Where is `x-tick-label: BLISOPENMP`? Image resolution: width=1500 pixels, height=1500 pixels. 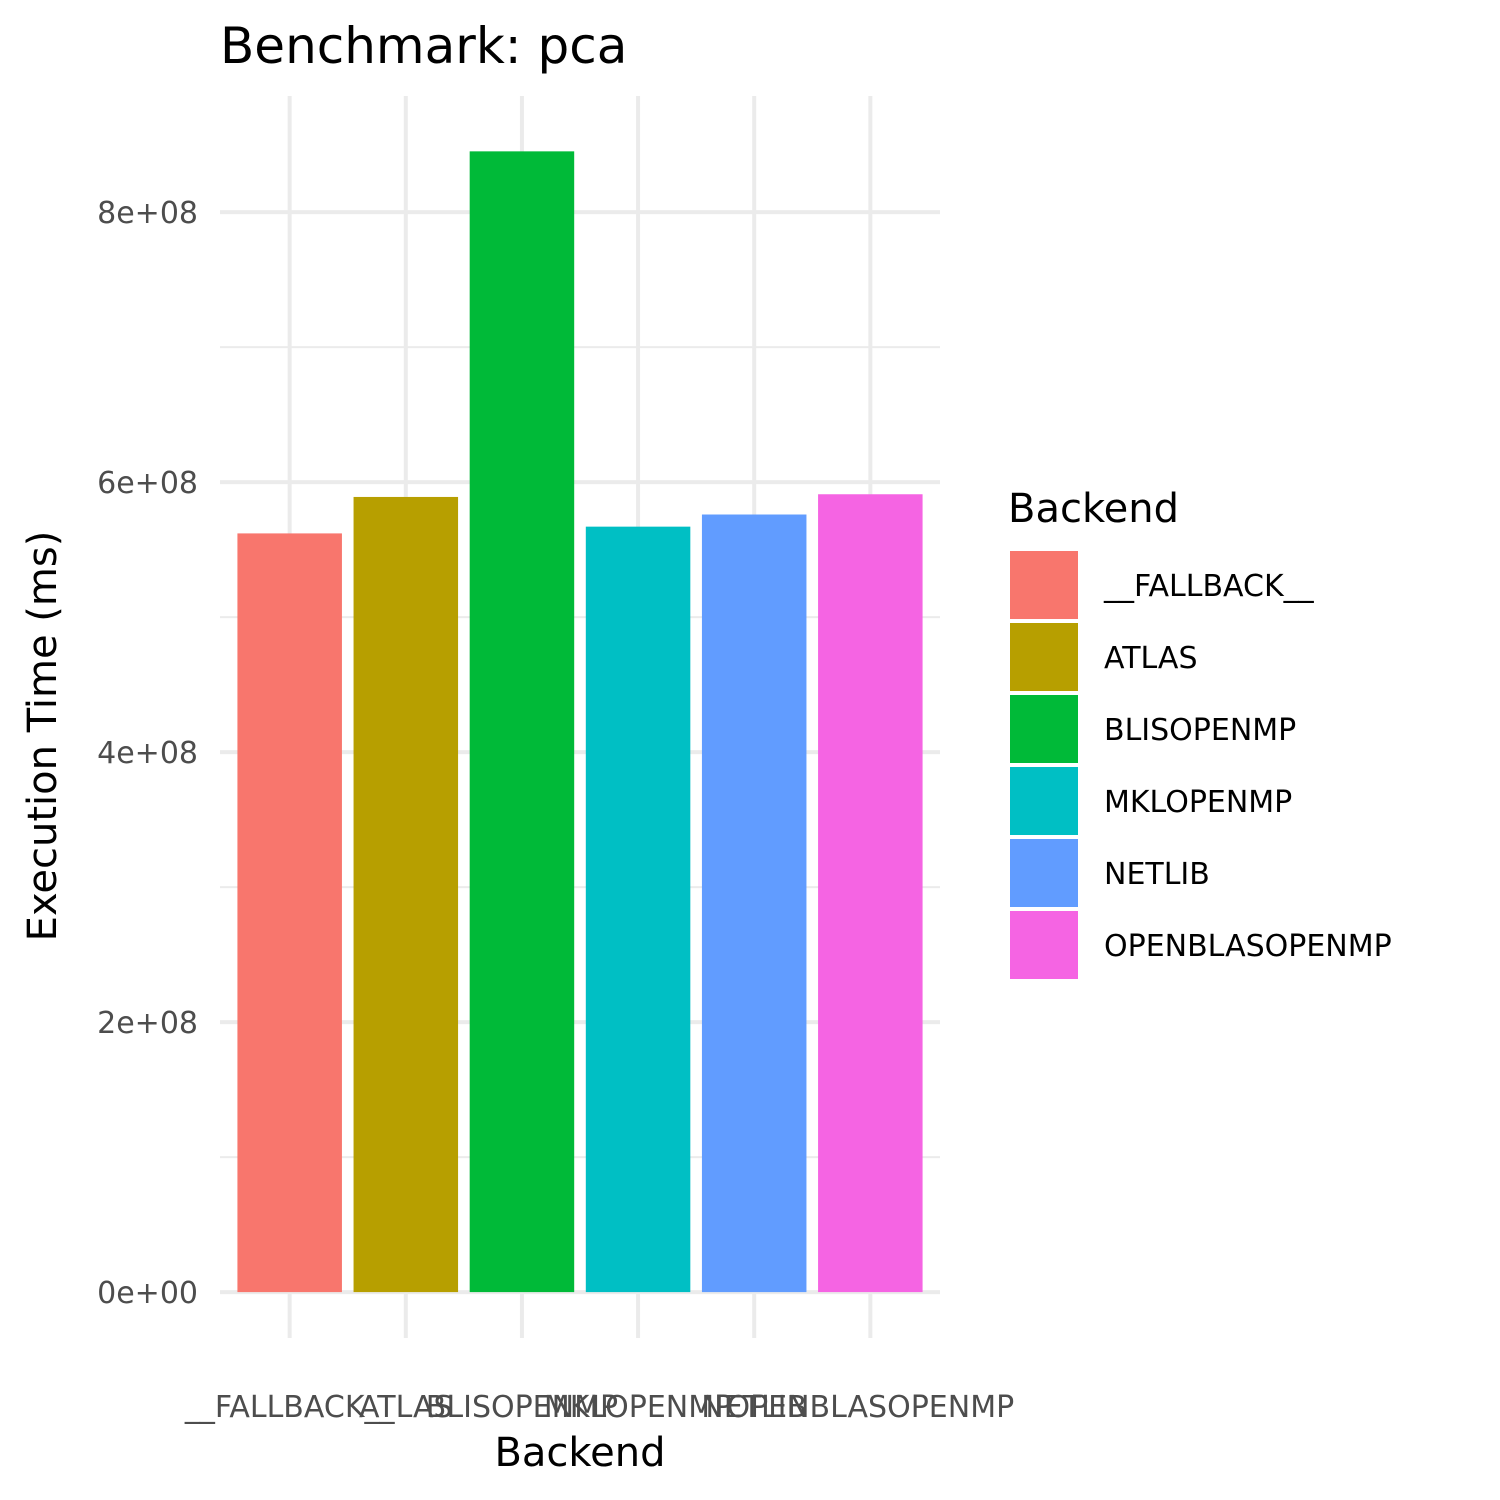
x-tick-label: BLISOPENMP is located at coordinates (522, 1407).